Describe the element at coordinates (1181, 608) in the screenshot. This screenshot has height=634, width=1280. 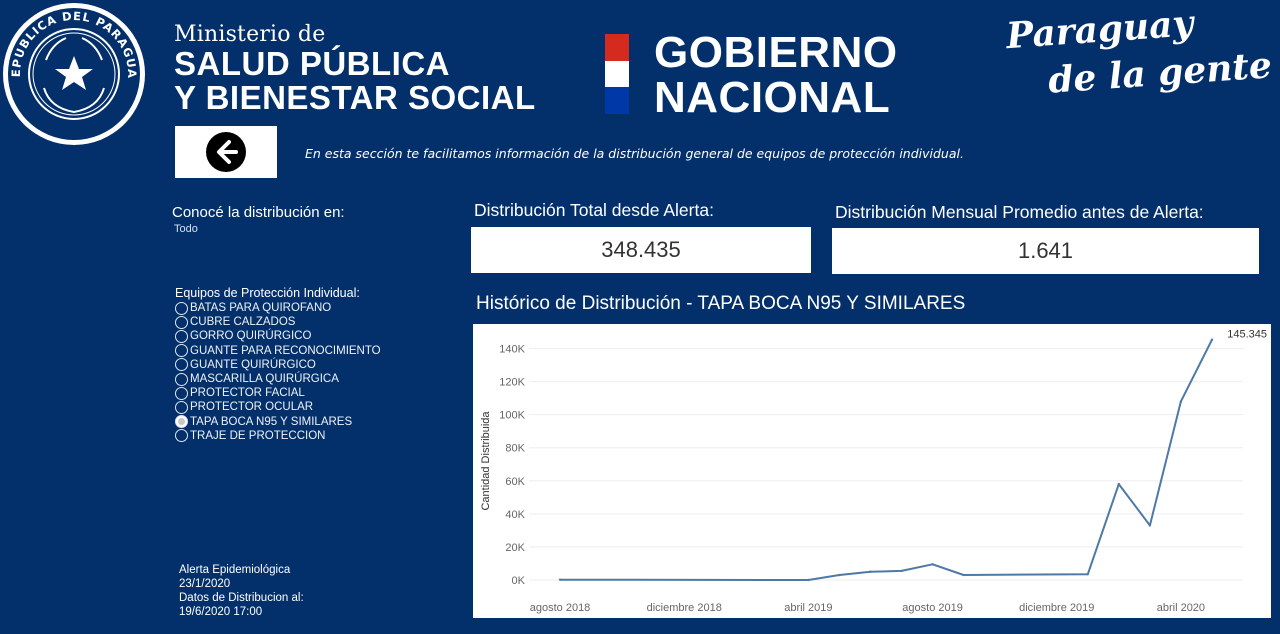
I see `x-tick-label: abril 2020` at that location.